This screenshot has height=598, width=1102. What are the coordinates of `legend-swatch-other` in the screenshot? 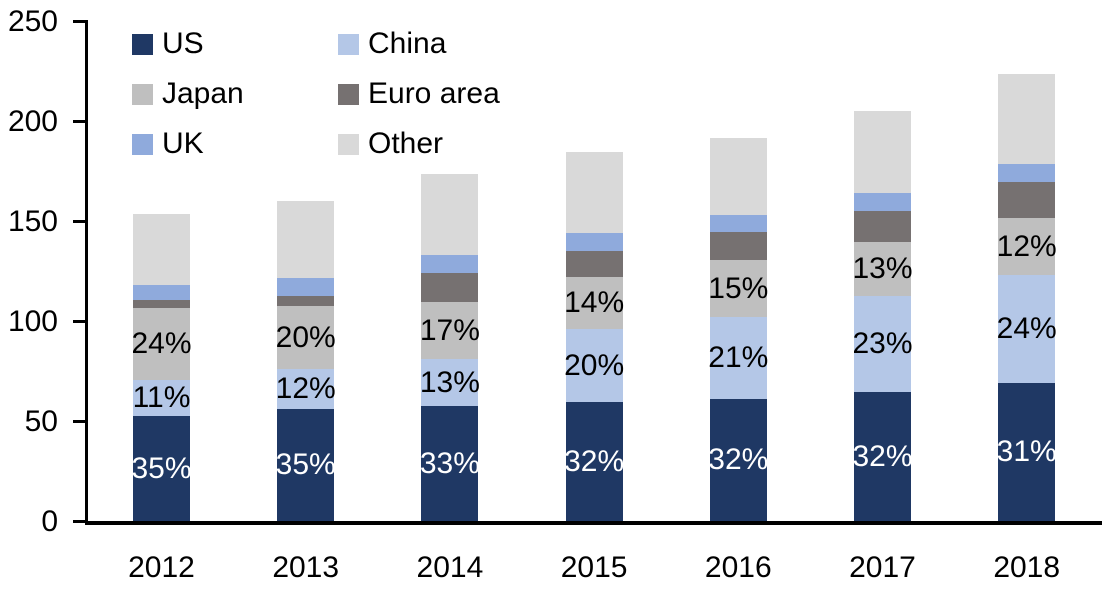 It's located at (348, 144).